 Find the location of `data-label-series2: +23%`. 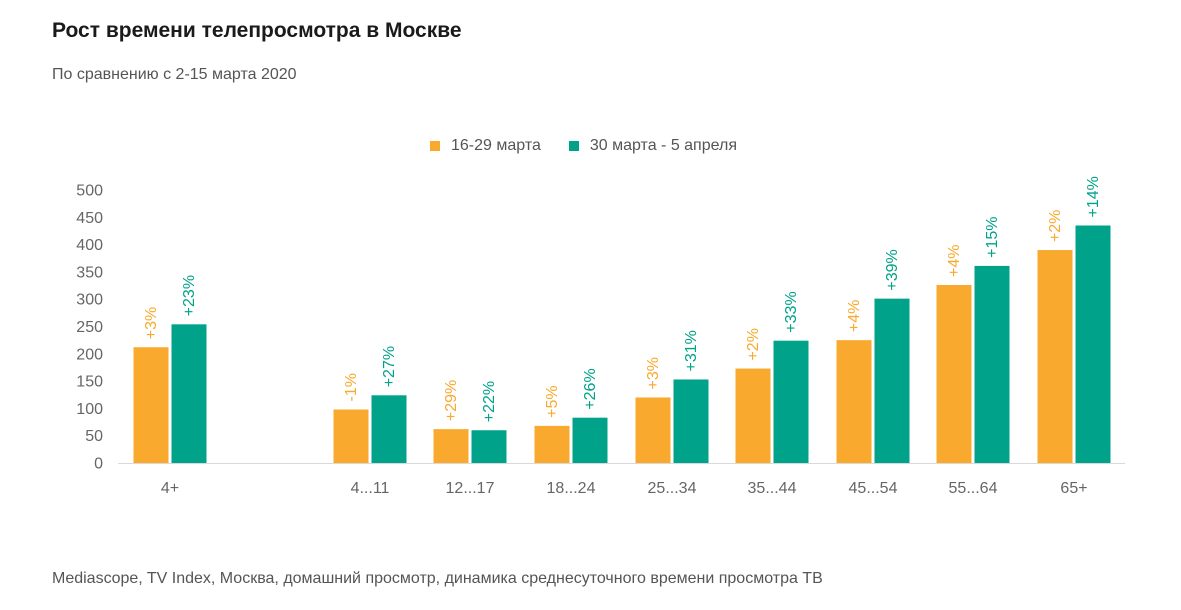

data-label-series2: +23% is located at coordinates (189, 295).